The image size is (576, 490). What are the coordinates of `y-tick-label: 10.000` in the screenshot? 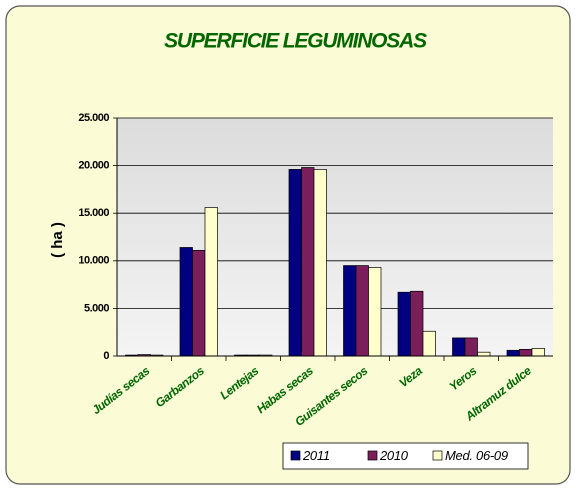 It's located at (93, 261).